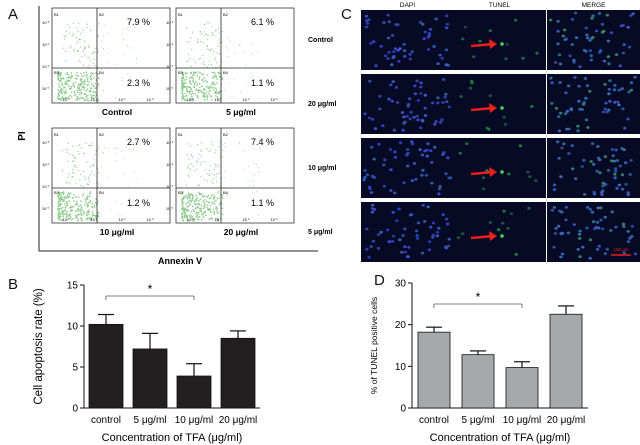 The height and width of the screenshot is (445, 640). Describe the element at coordinates (522, 420) in the screenshot. I see `x-tick-label: 10 μg/ml` at that location.